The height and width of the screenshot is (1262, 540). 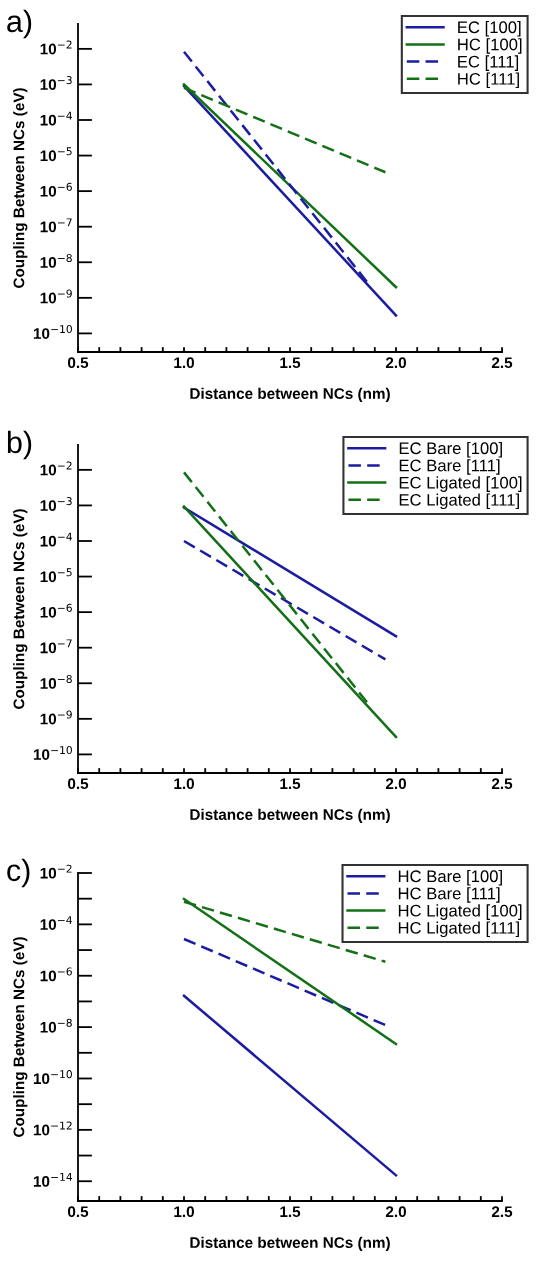 What do you see at coordinates (490, 46) in the screenshot?
I see `legend-label: HC [100]` at bounding box center [490, 46].